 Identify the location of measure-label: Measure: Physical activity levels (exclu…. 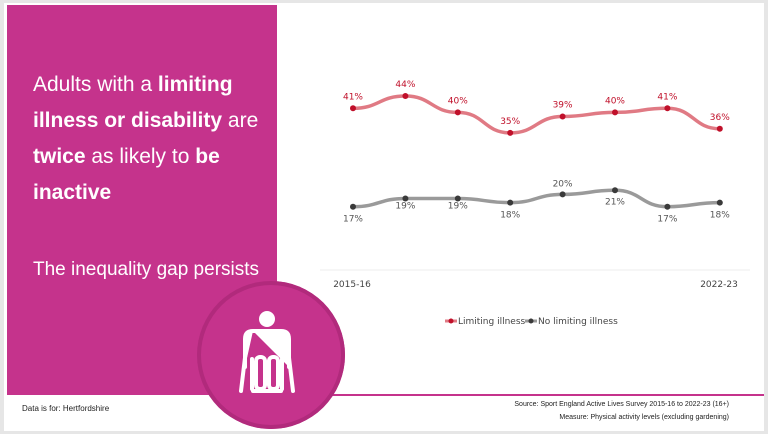
(644, 417).